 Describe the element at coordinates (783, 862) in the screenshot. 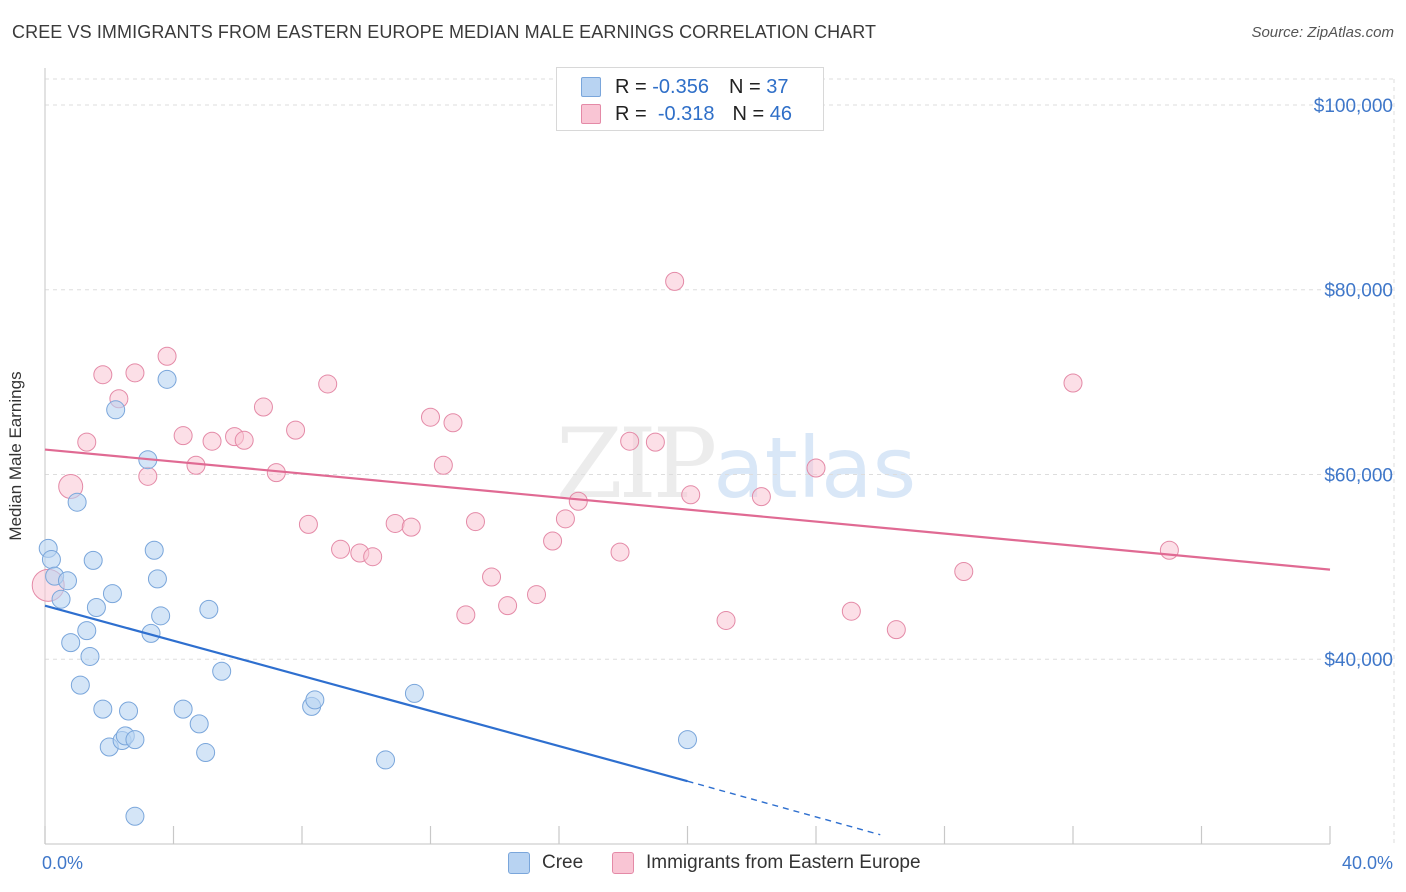

I see `series-legend-label-immigrants: Immigrants from Eastern Europe` at that location.